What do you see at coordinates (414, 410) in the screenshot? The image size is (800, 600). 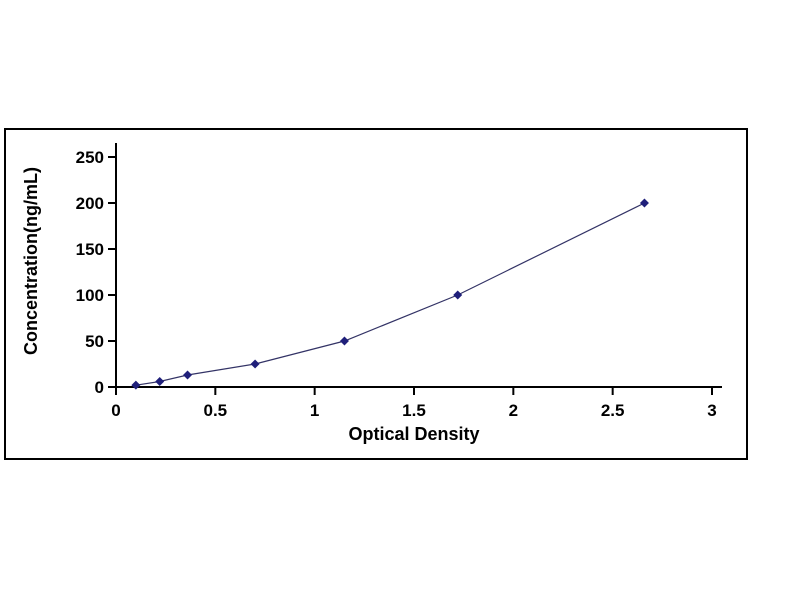 I see `x-tick-label: 1.5` at bounding box center [414, 410].